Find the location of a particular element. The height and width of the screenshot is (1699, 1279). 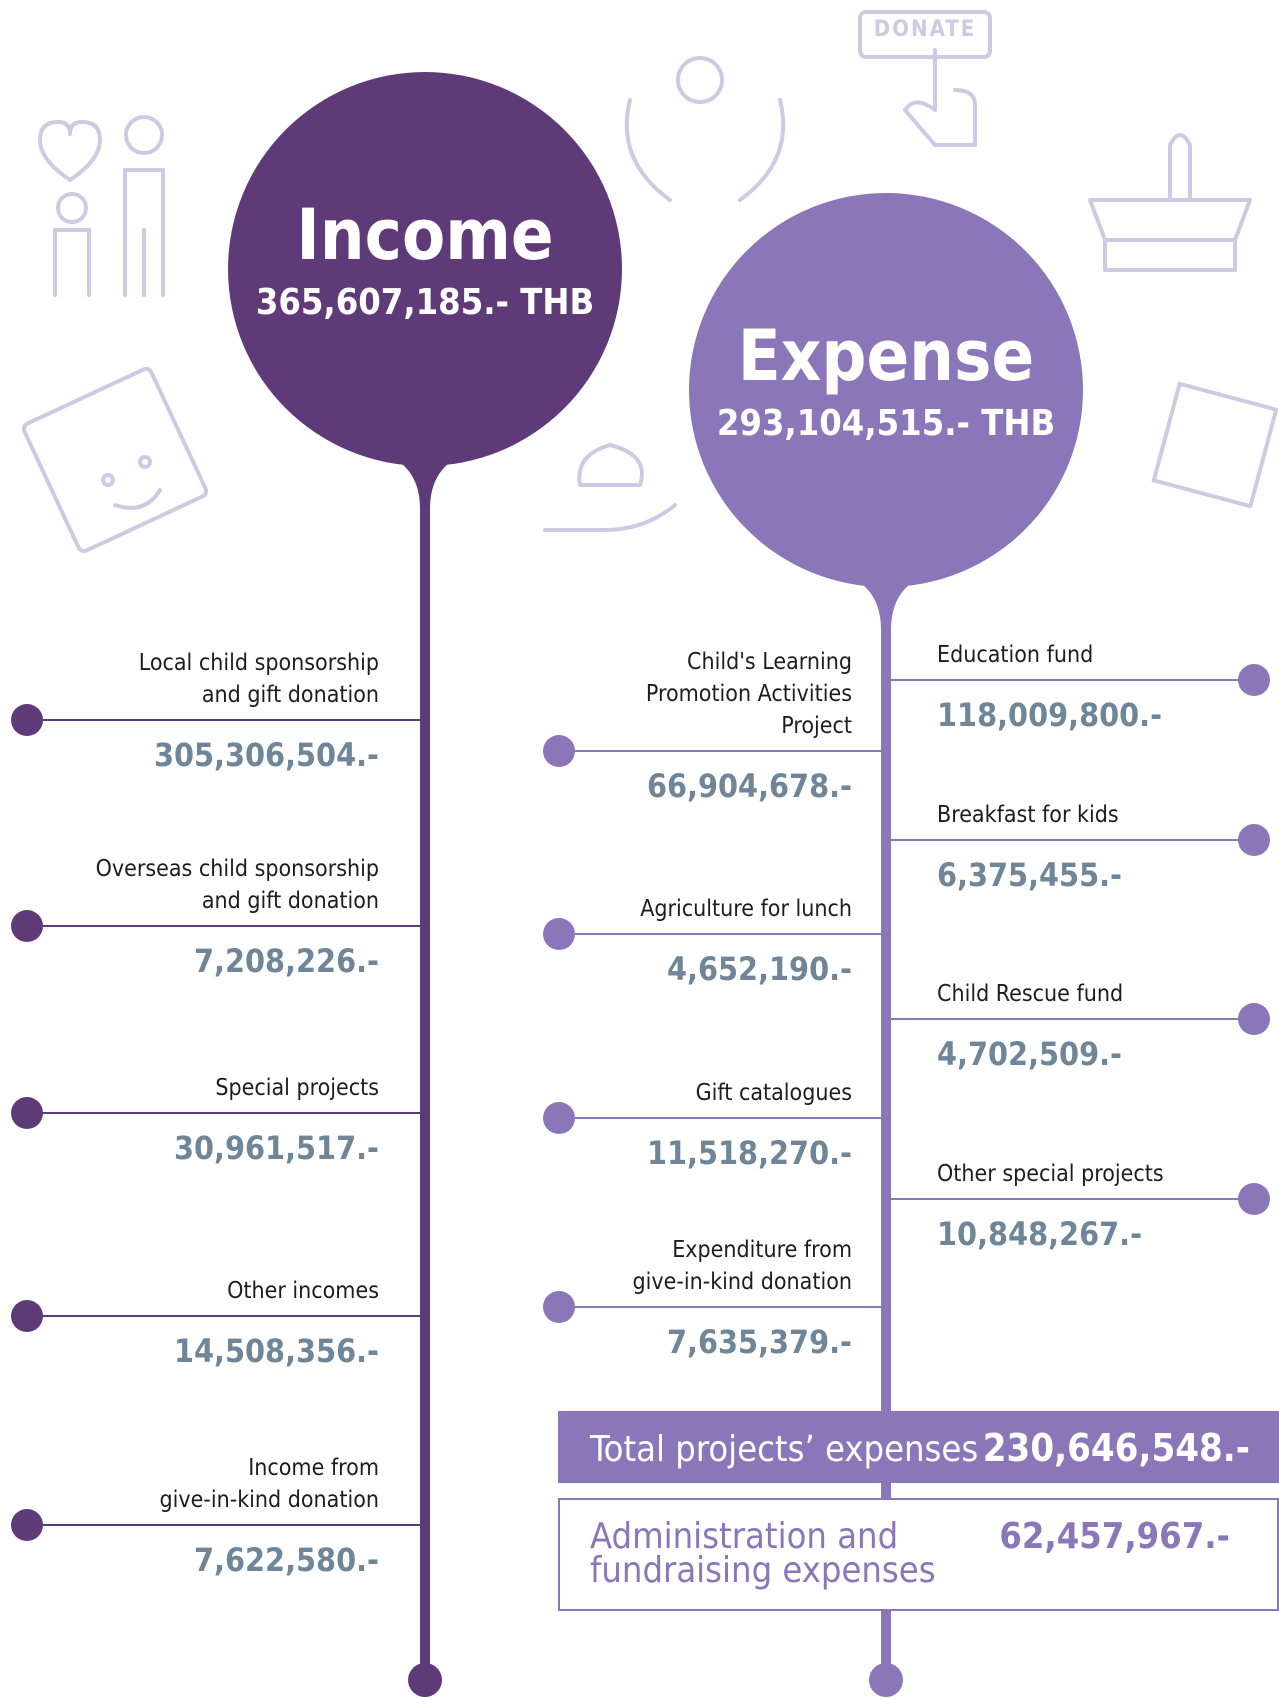

item-value: 14,508,356.- is located at coordinates (276, 1351).